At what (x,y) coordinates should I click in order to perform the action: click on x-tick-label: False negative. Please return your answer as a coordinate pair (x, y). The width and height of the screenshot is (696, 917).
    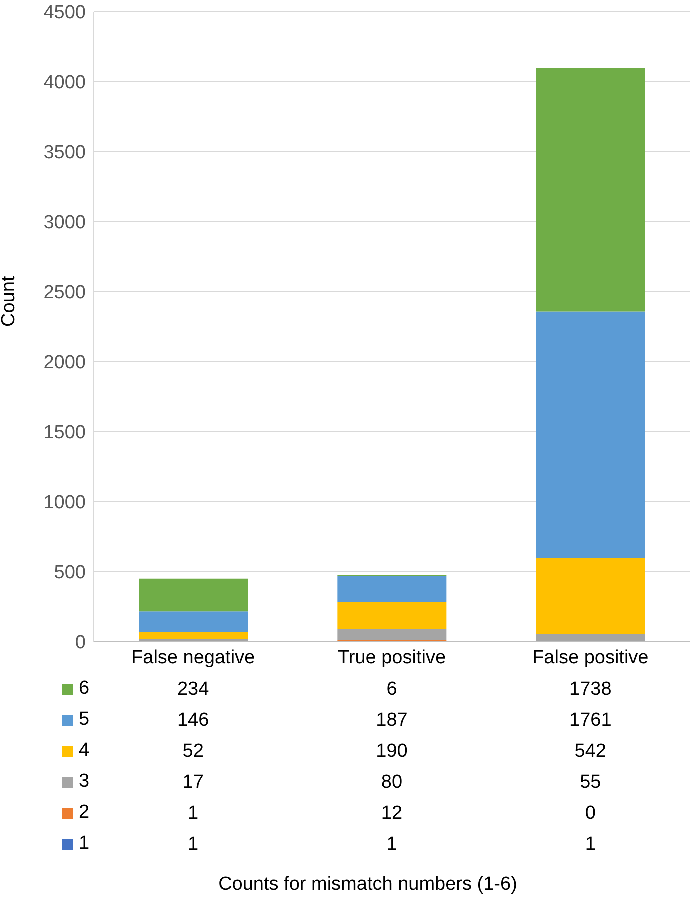
    Looking at the image, I should click on (194, 657).